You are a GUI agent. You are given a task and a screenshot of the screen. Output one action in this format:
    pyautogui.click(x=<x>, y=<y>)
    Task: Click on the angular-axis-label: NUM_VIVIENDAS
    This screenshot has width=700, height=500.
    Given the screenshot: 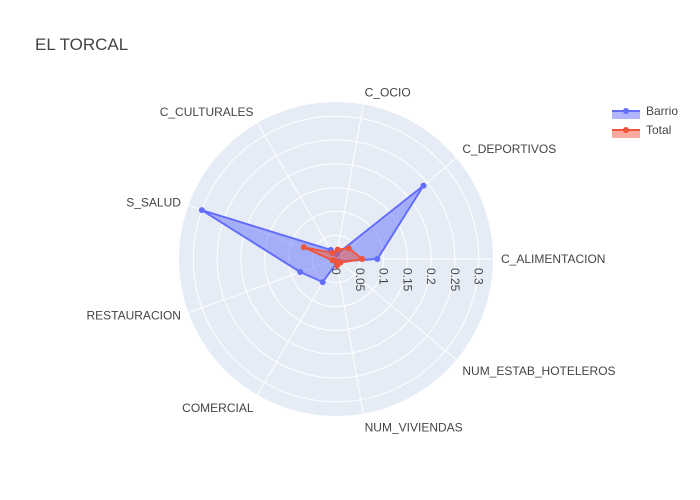 What is the action you would take?
    pyautogui.click(x=414, y=427)
    